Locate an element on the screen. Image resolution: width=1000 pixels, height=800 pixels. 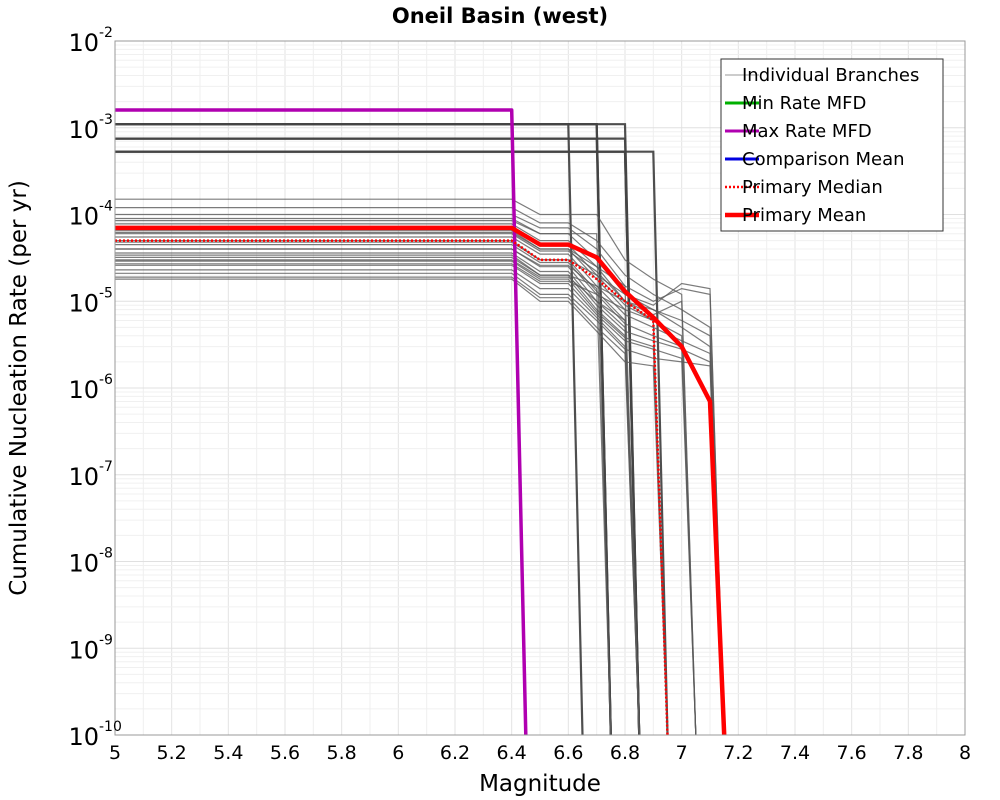
y-tick-exponent: -4 is located at coordinates (106, 207).